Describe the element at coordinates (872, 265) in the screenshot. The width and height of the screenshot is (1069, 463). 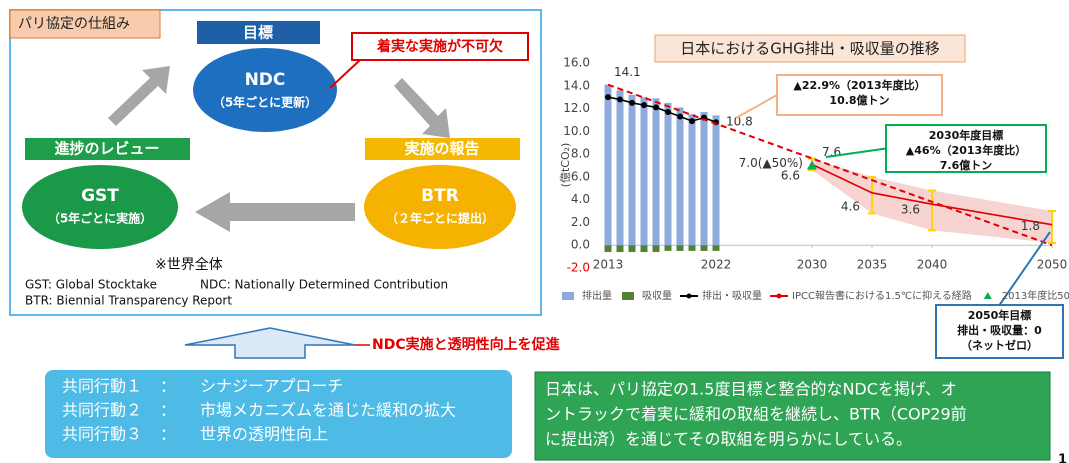
I see `x-tick-label: 2035` at that location.